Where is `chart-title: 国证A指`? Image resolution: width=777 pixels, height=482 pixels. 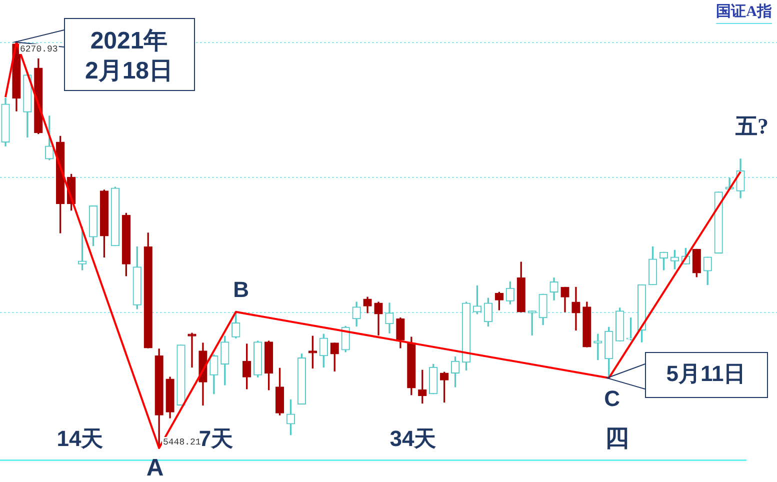
chart-title: 国证A指 is located at coordinates (744, 11).